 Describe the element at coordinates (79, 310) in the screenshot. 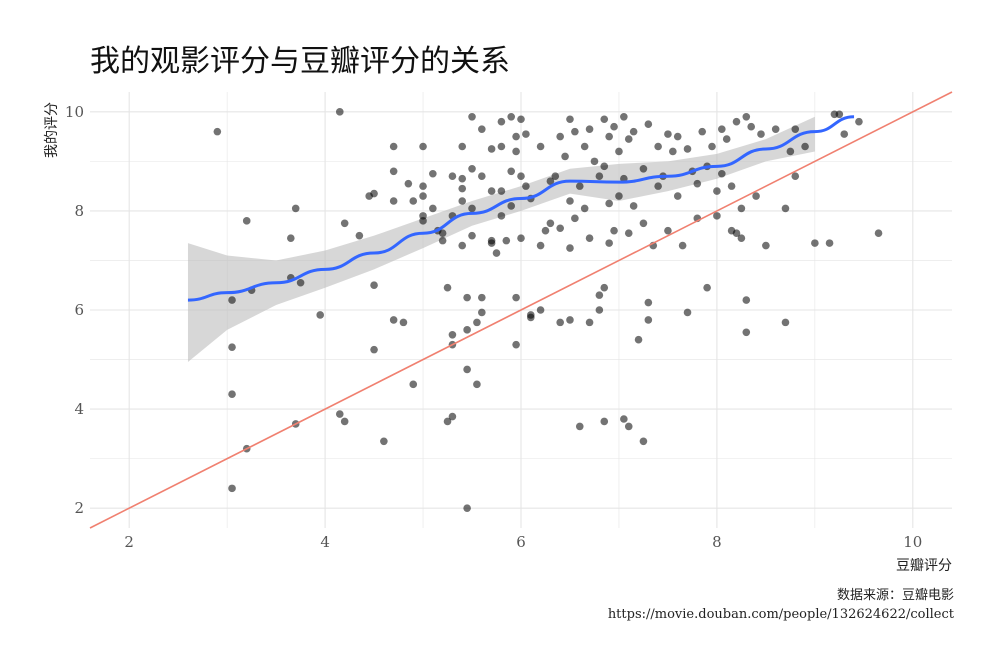

I see `y-tick-label: 6` at that location.